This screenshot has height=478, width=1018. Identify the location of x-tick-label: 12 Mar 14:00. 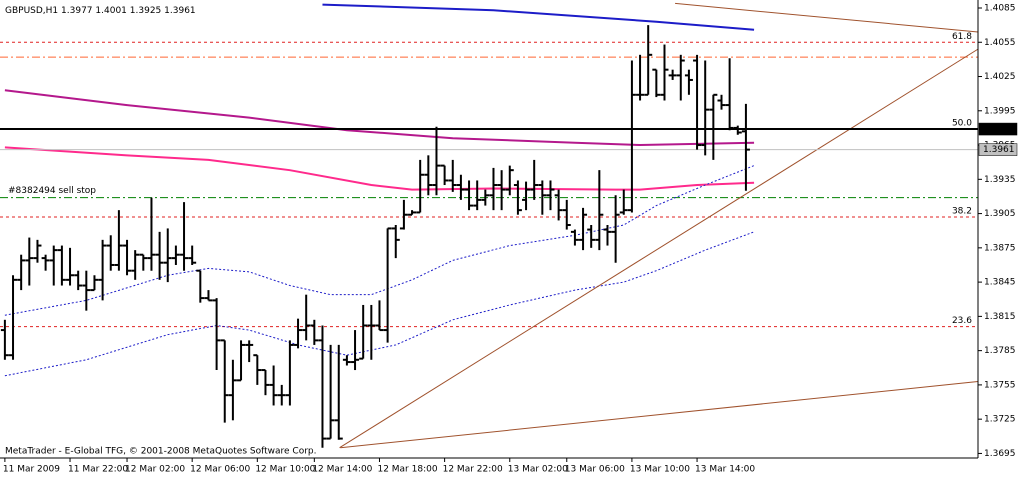
(342, 470).